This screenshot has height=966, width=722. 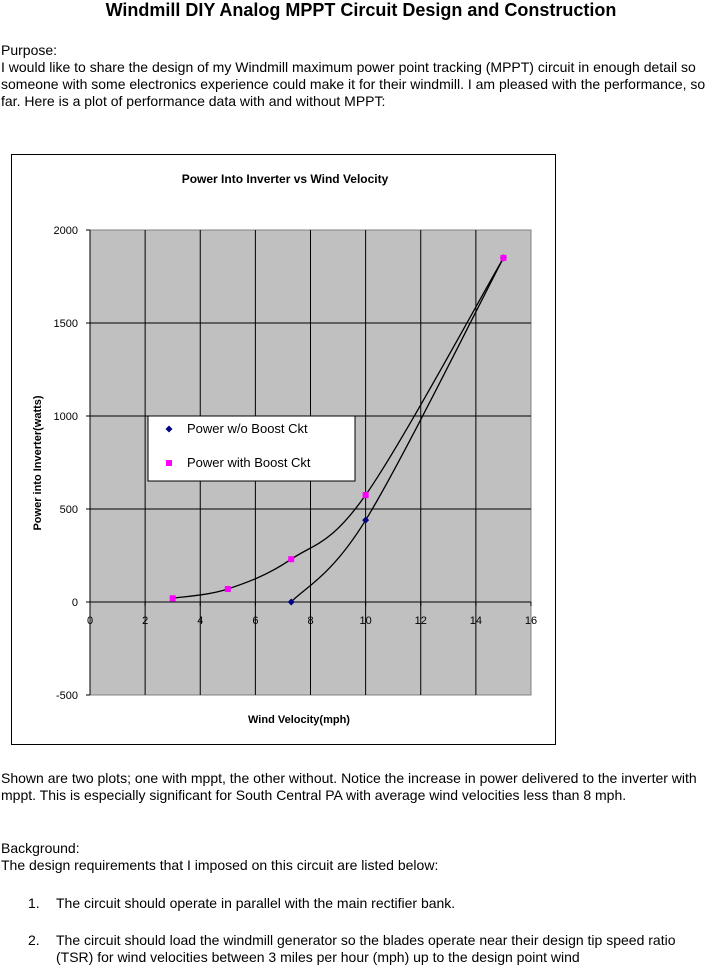 What do you see at coordinates (310, 621) in the screenshot?
I see `x-tick-label: 8` at bounding box center [310, 621].